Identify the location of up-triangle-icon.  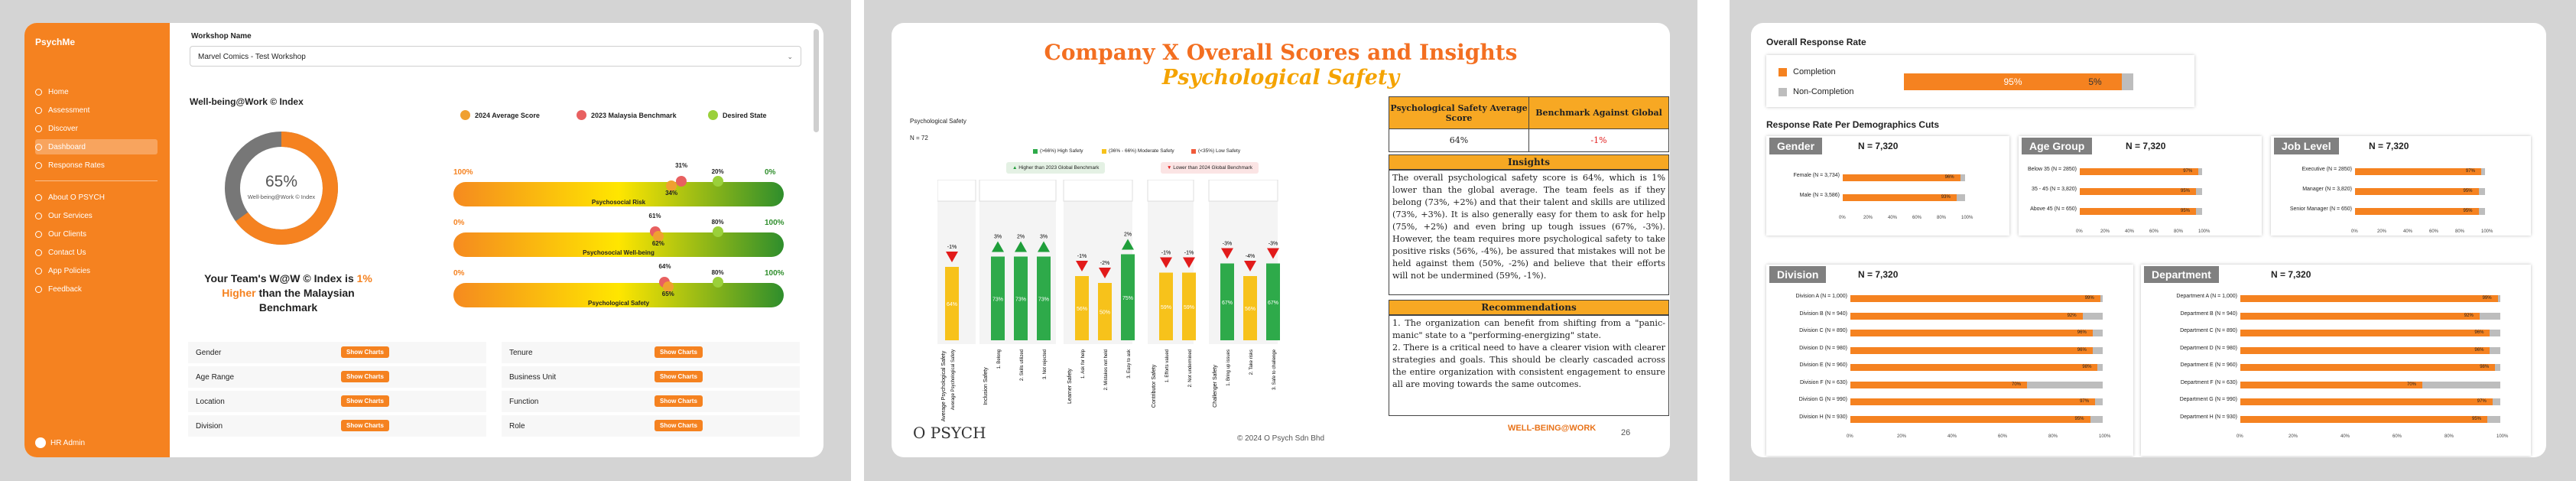
(1021, 246).